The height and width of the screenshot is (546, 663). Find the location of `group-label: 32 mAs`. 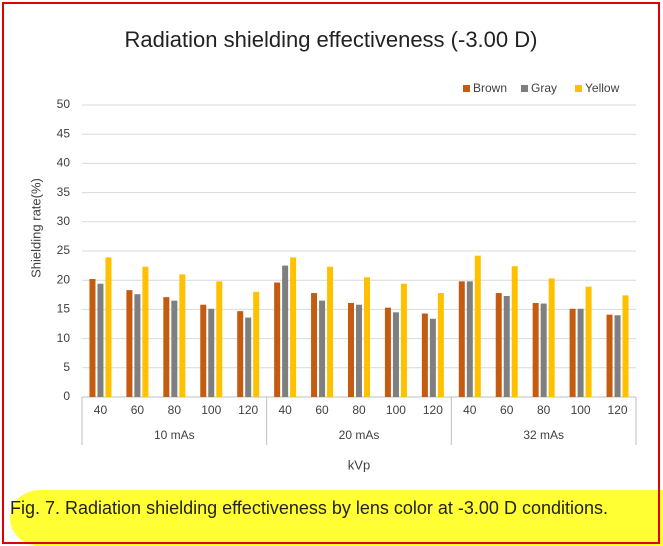

group-label: 32 mAs is located at coordinates (543, 435).